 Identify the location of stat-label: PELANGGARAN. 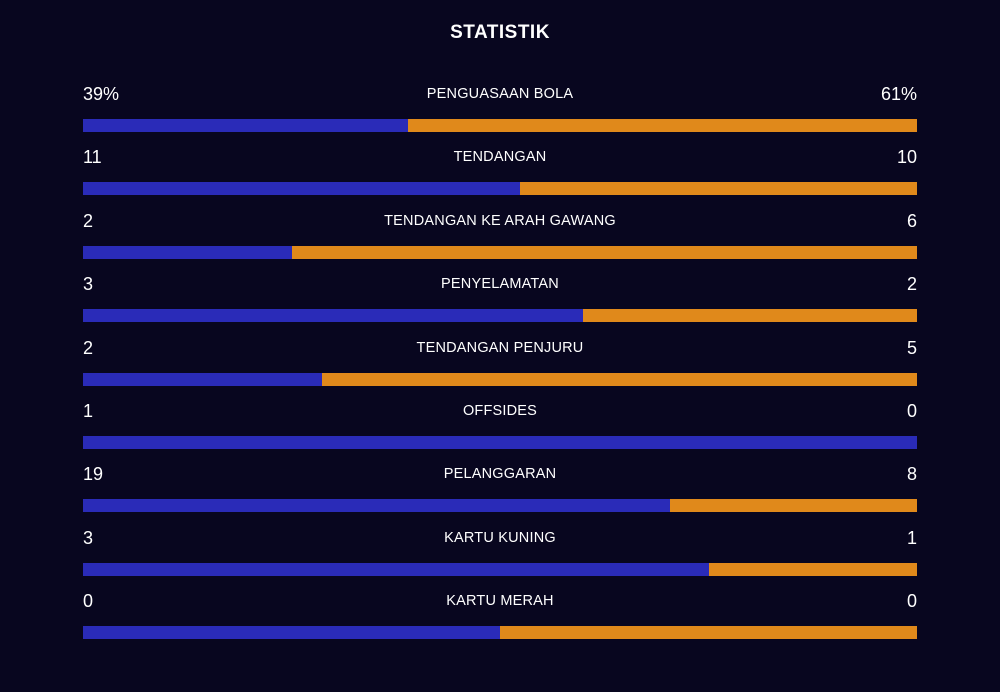
(500, 474).